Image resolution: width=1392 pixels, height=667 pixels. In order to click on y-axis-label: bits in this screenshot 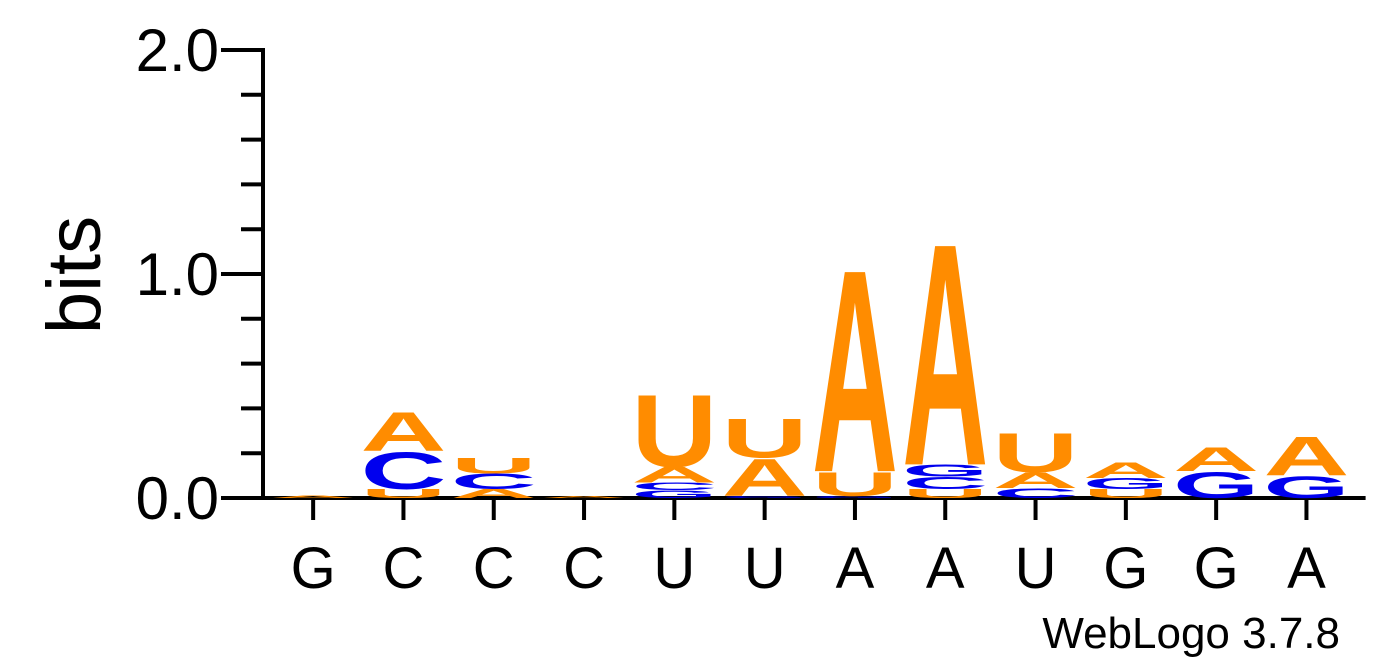, I will do `click(74, 275)`.